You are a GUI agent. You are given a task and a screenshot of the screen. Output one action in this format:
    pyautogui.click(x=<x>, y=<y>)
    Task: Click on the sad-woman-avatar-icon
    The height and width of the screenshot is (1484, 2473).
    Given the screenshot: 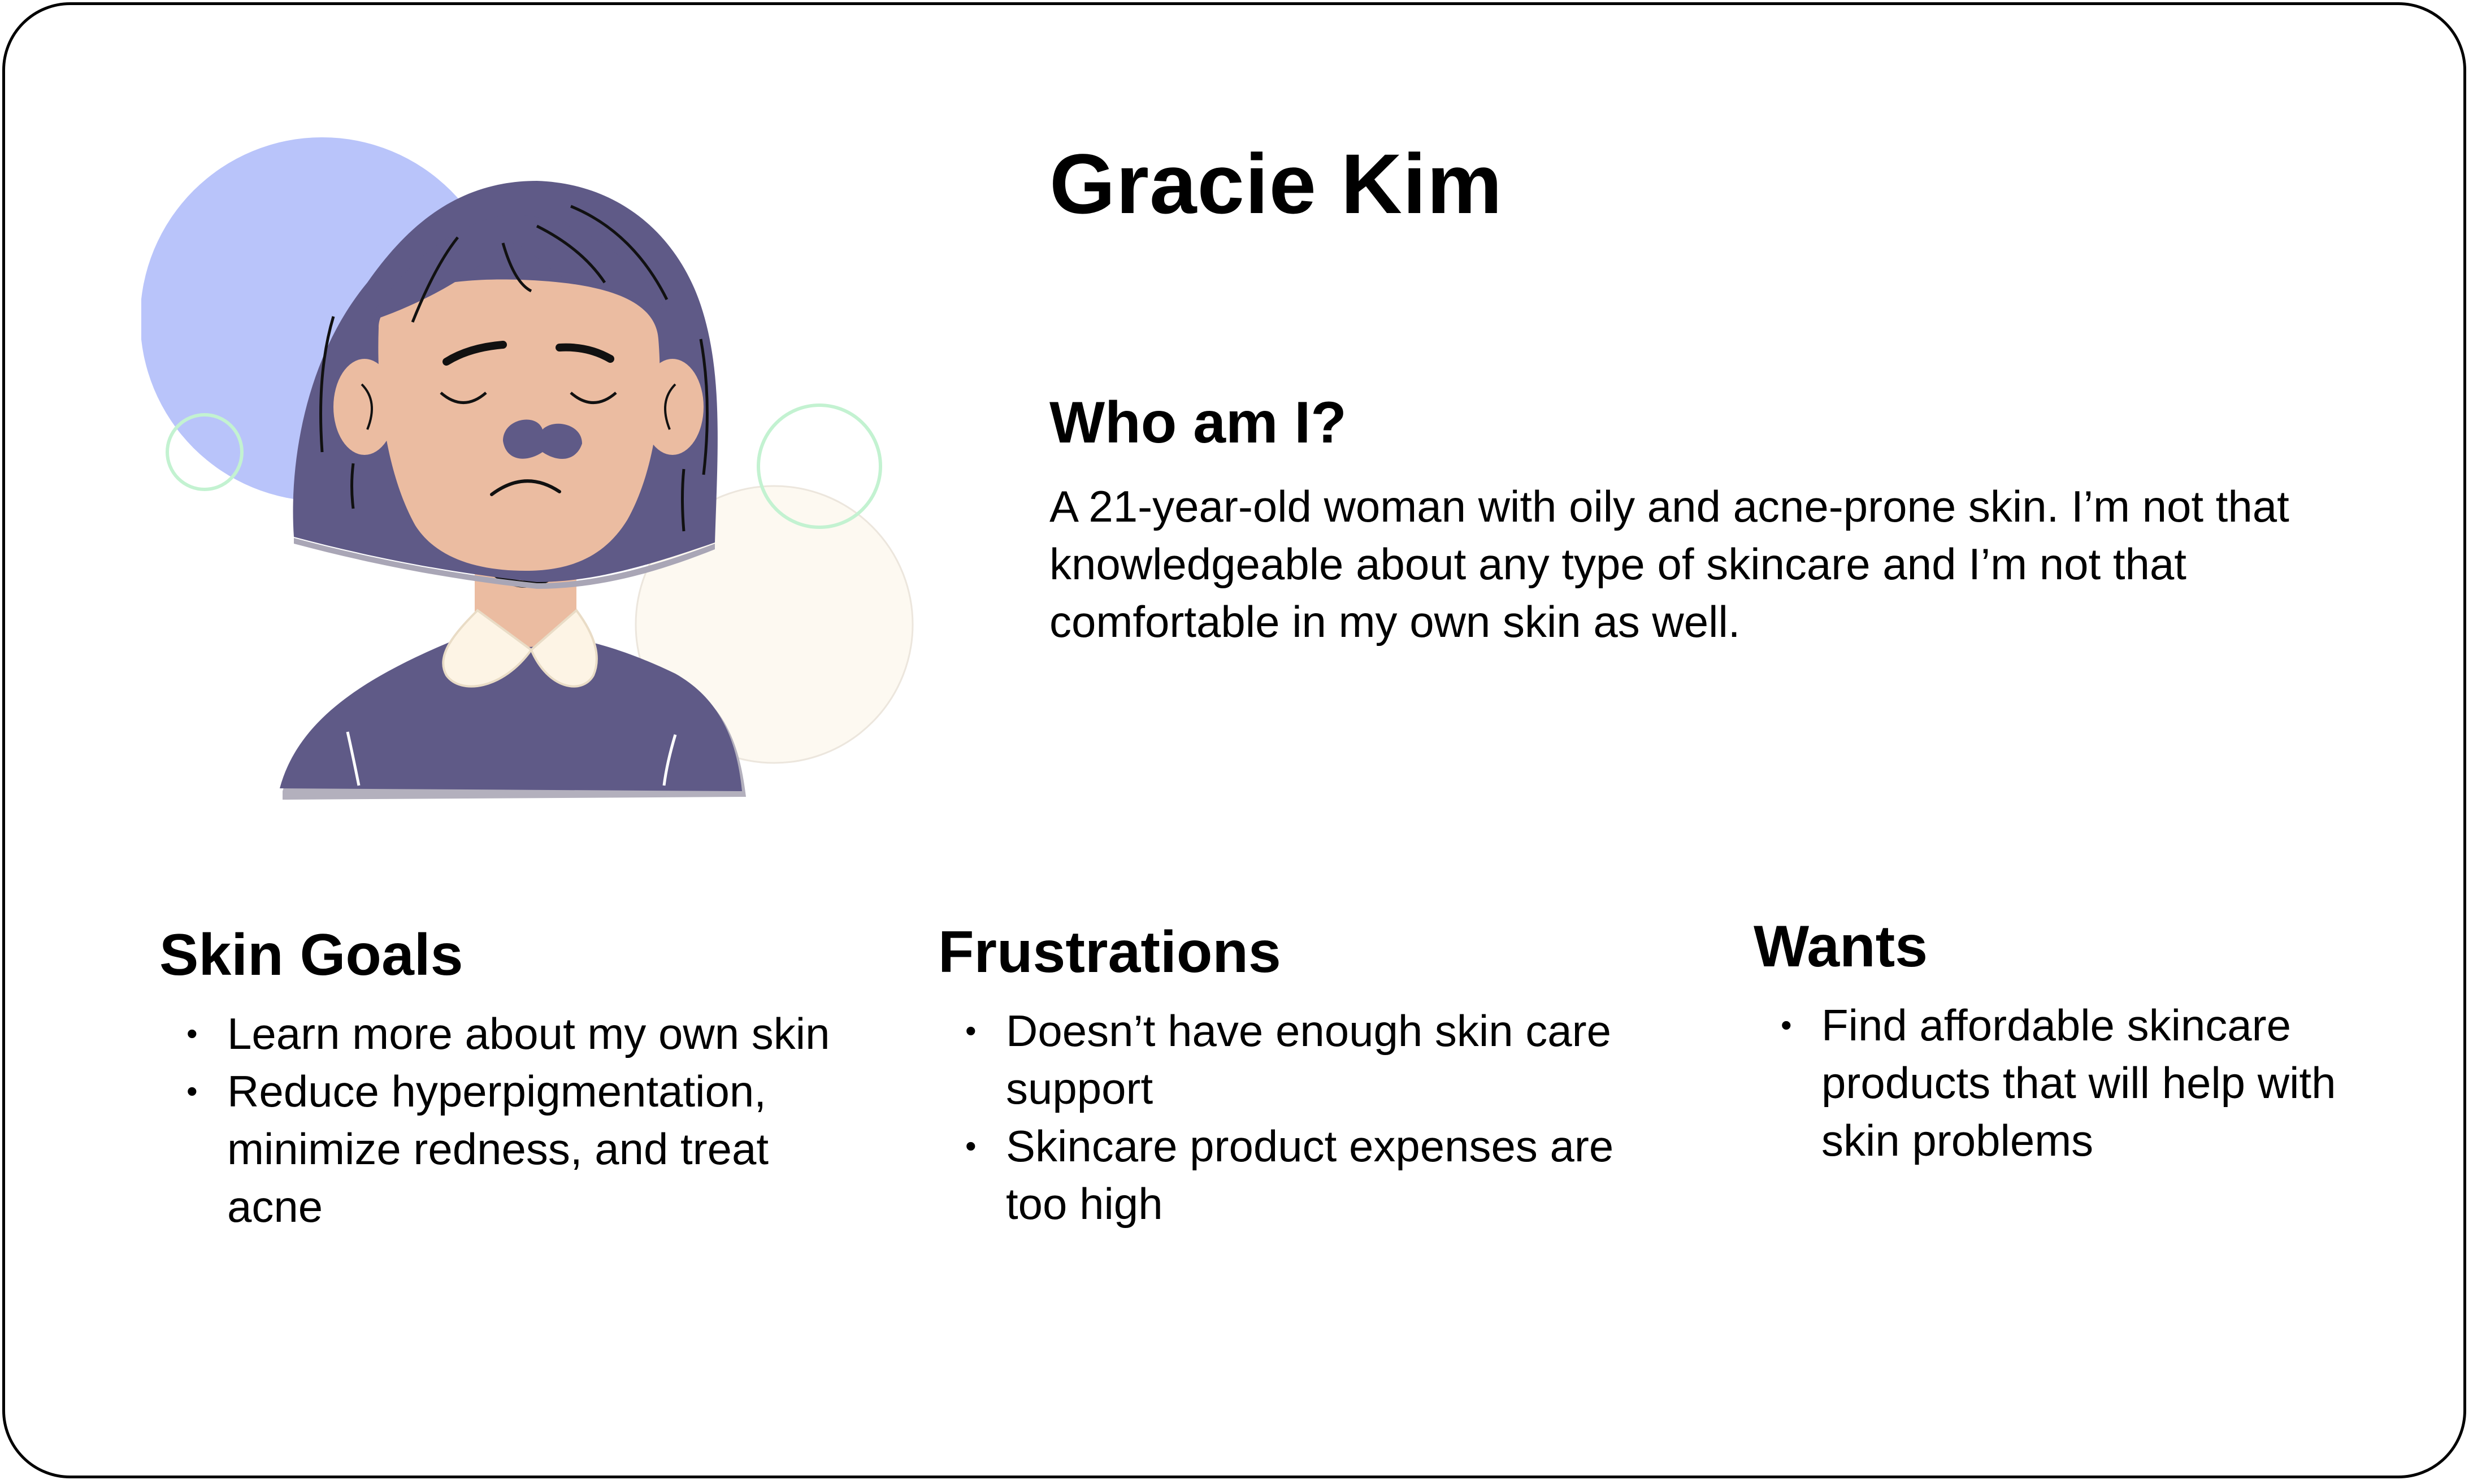 What is the action you would take?
    pyautogui.click(x=530, y=480)
    